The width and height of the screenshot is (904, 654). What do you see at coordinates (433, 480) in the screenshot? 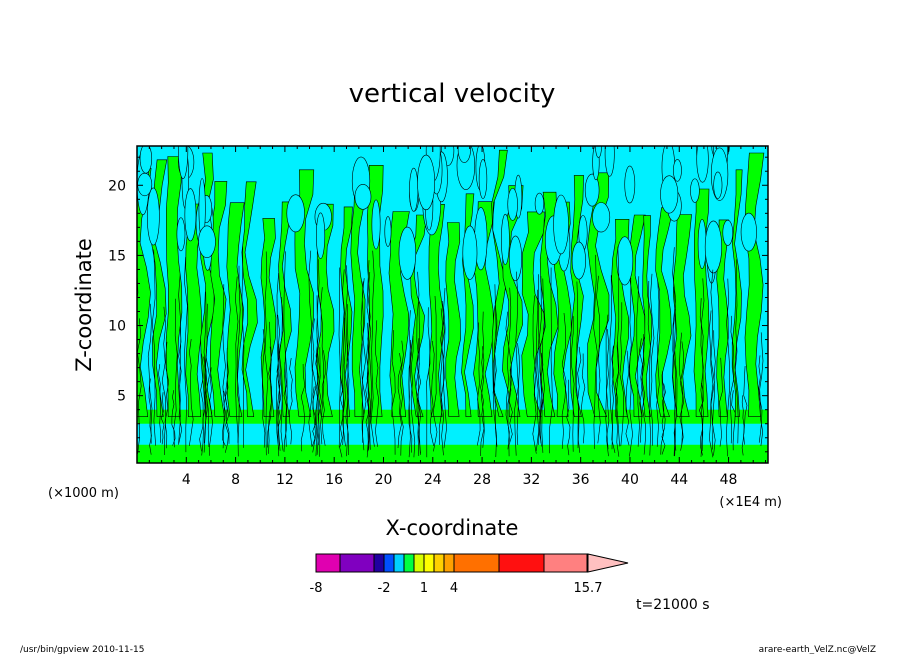
I see `x-tick-label: 24` at bounding box center [433, 480].